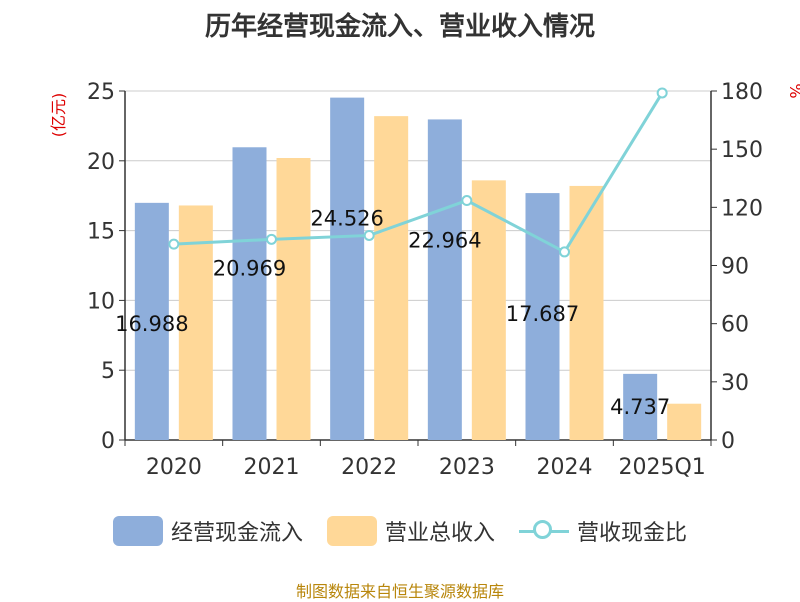 The image size is (800, 602). I want to click on chart-title: 历年经营现金流入、营业收入情况, so click(399, 27).